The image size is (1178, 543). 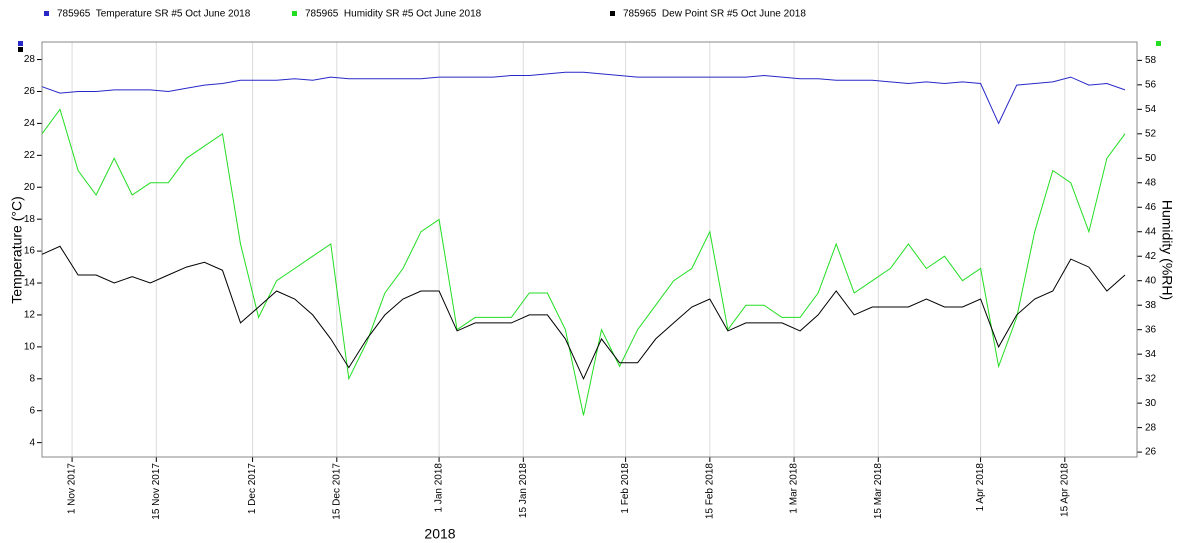 What do you see at coordinates (30, 283) in the screenshot?
I see `y-tick-label: 14` at bounding box center [30, 283].